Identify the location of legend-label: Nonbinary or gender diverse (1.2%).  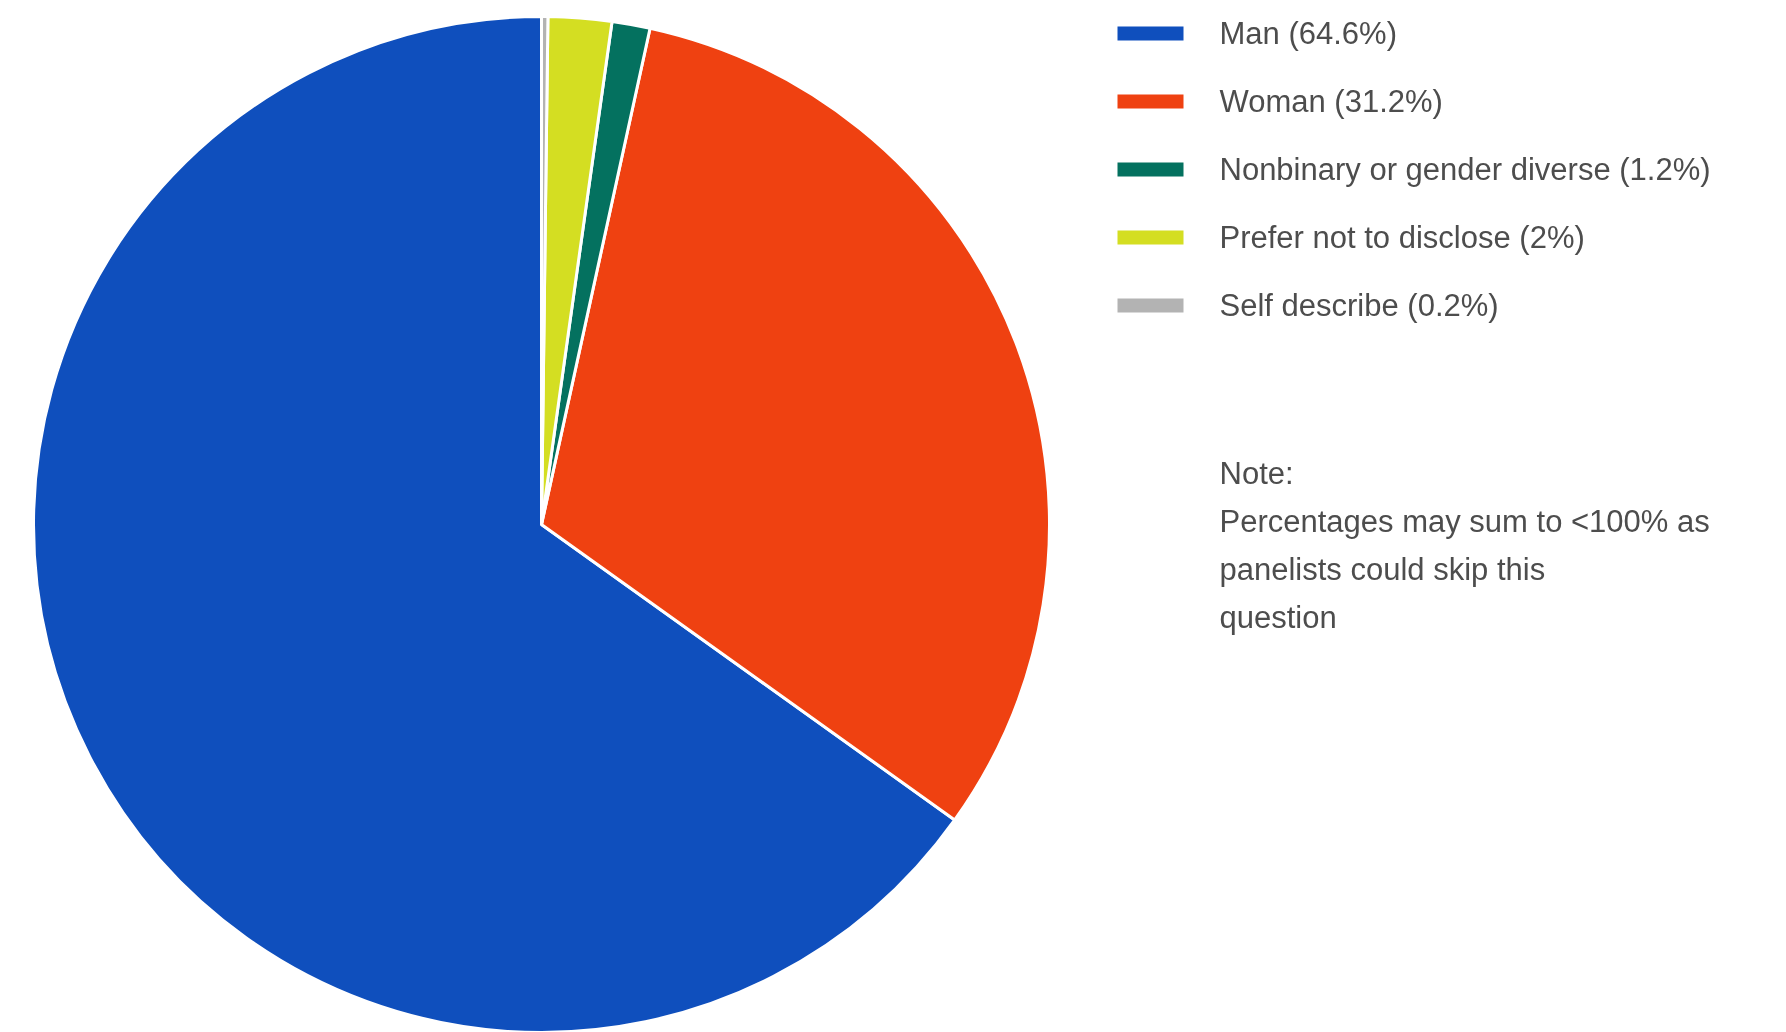
(1465, 169).